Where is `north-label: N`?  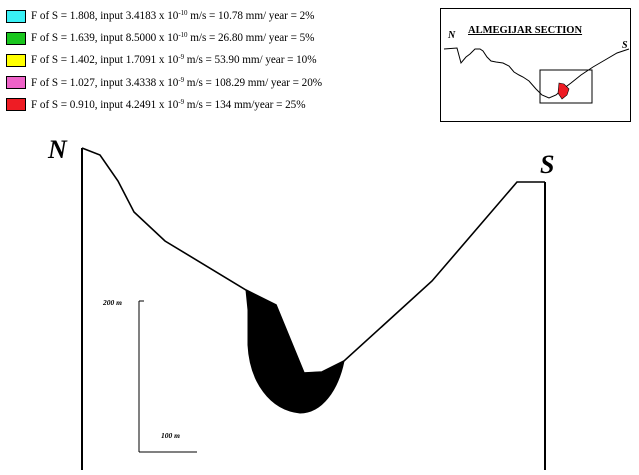
north-label: N is located at coordinates (57, 149).